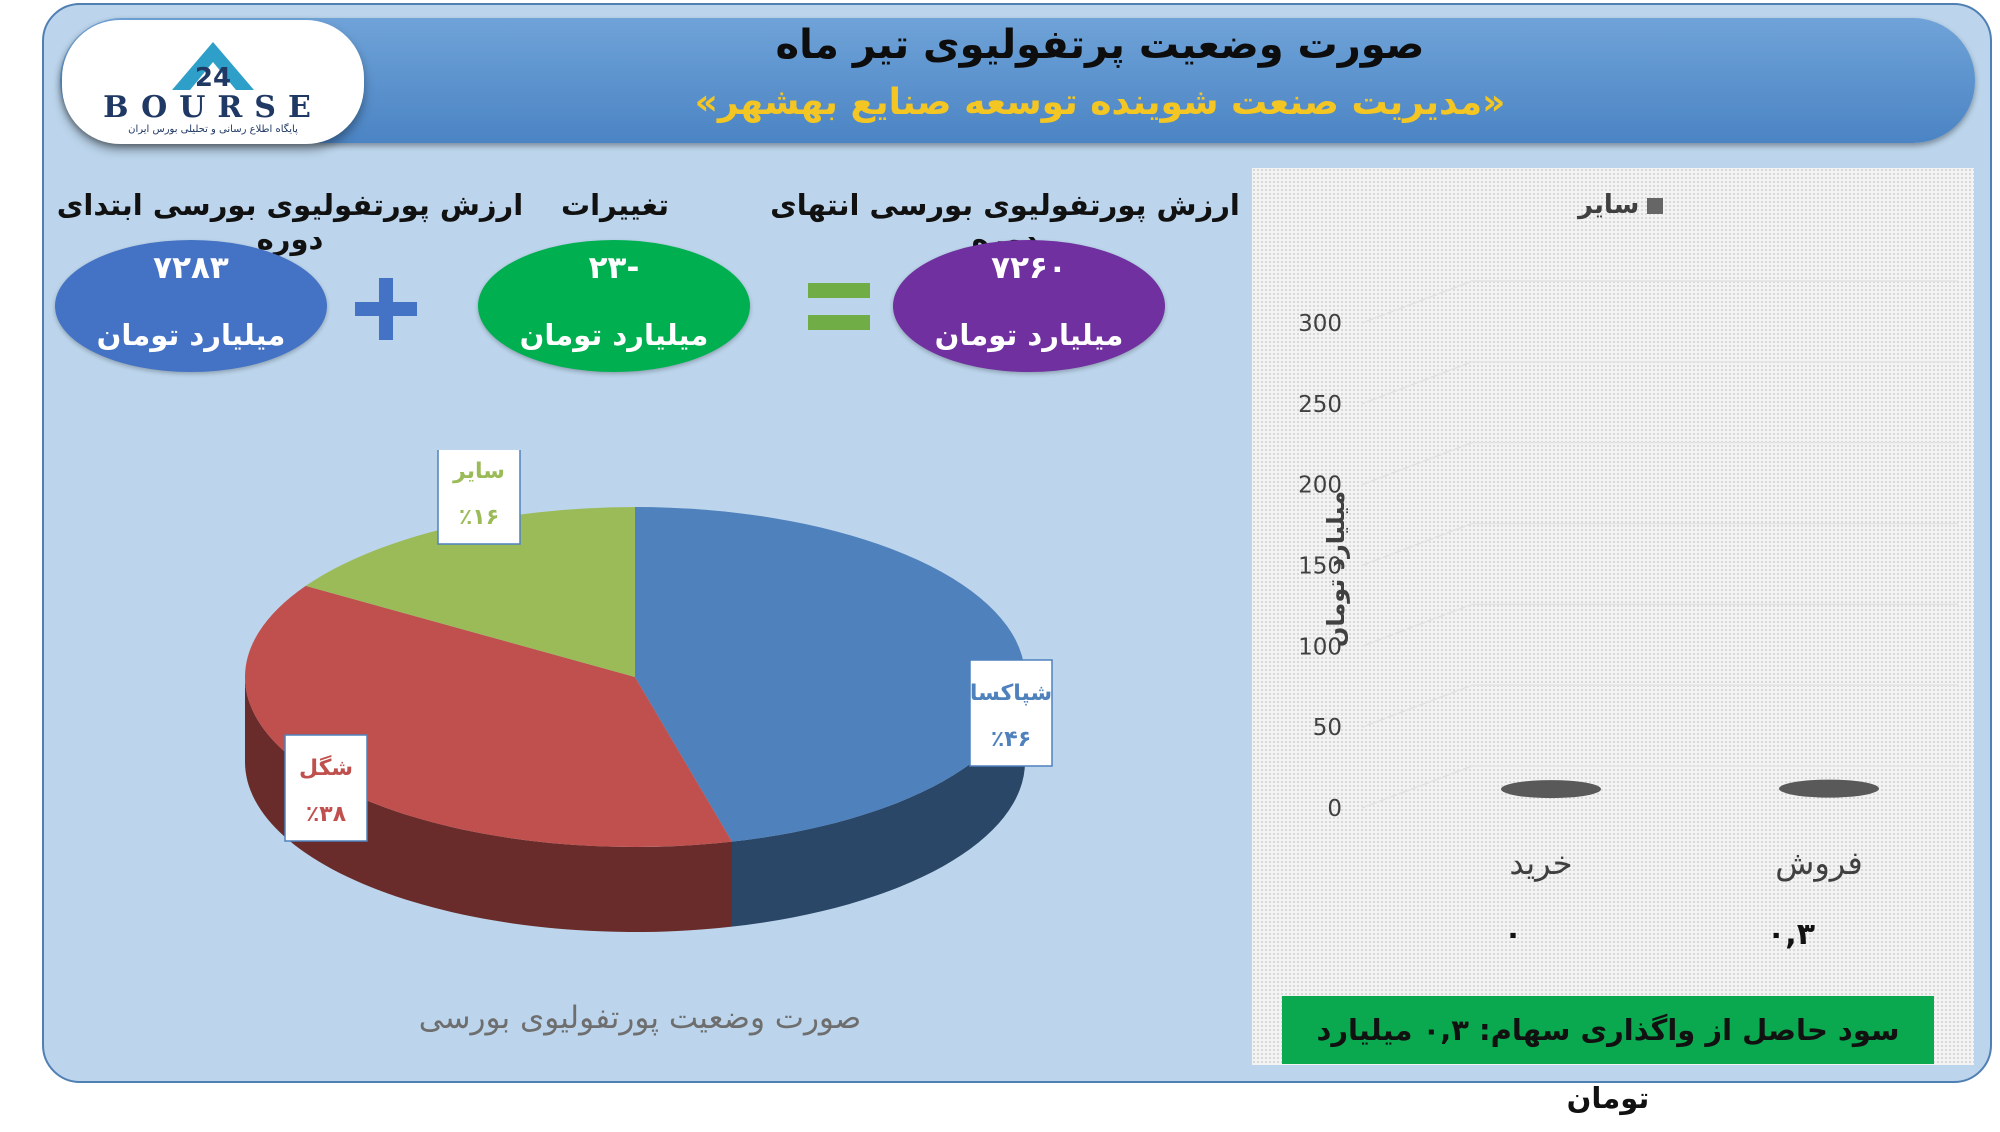 The width and height of the screenshot is (2000, 1132). Describe the element at coordinates (614, 268) in the screenshot. I see `change-value: -۲۳` at that location.